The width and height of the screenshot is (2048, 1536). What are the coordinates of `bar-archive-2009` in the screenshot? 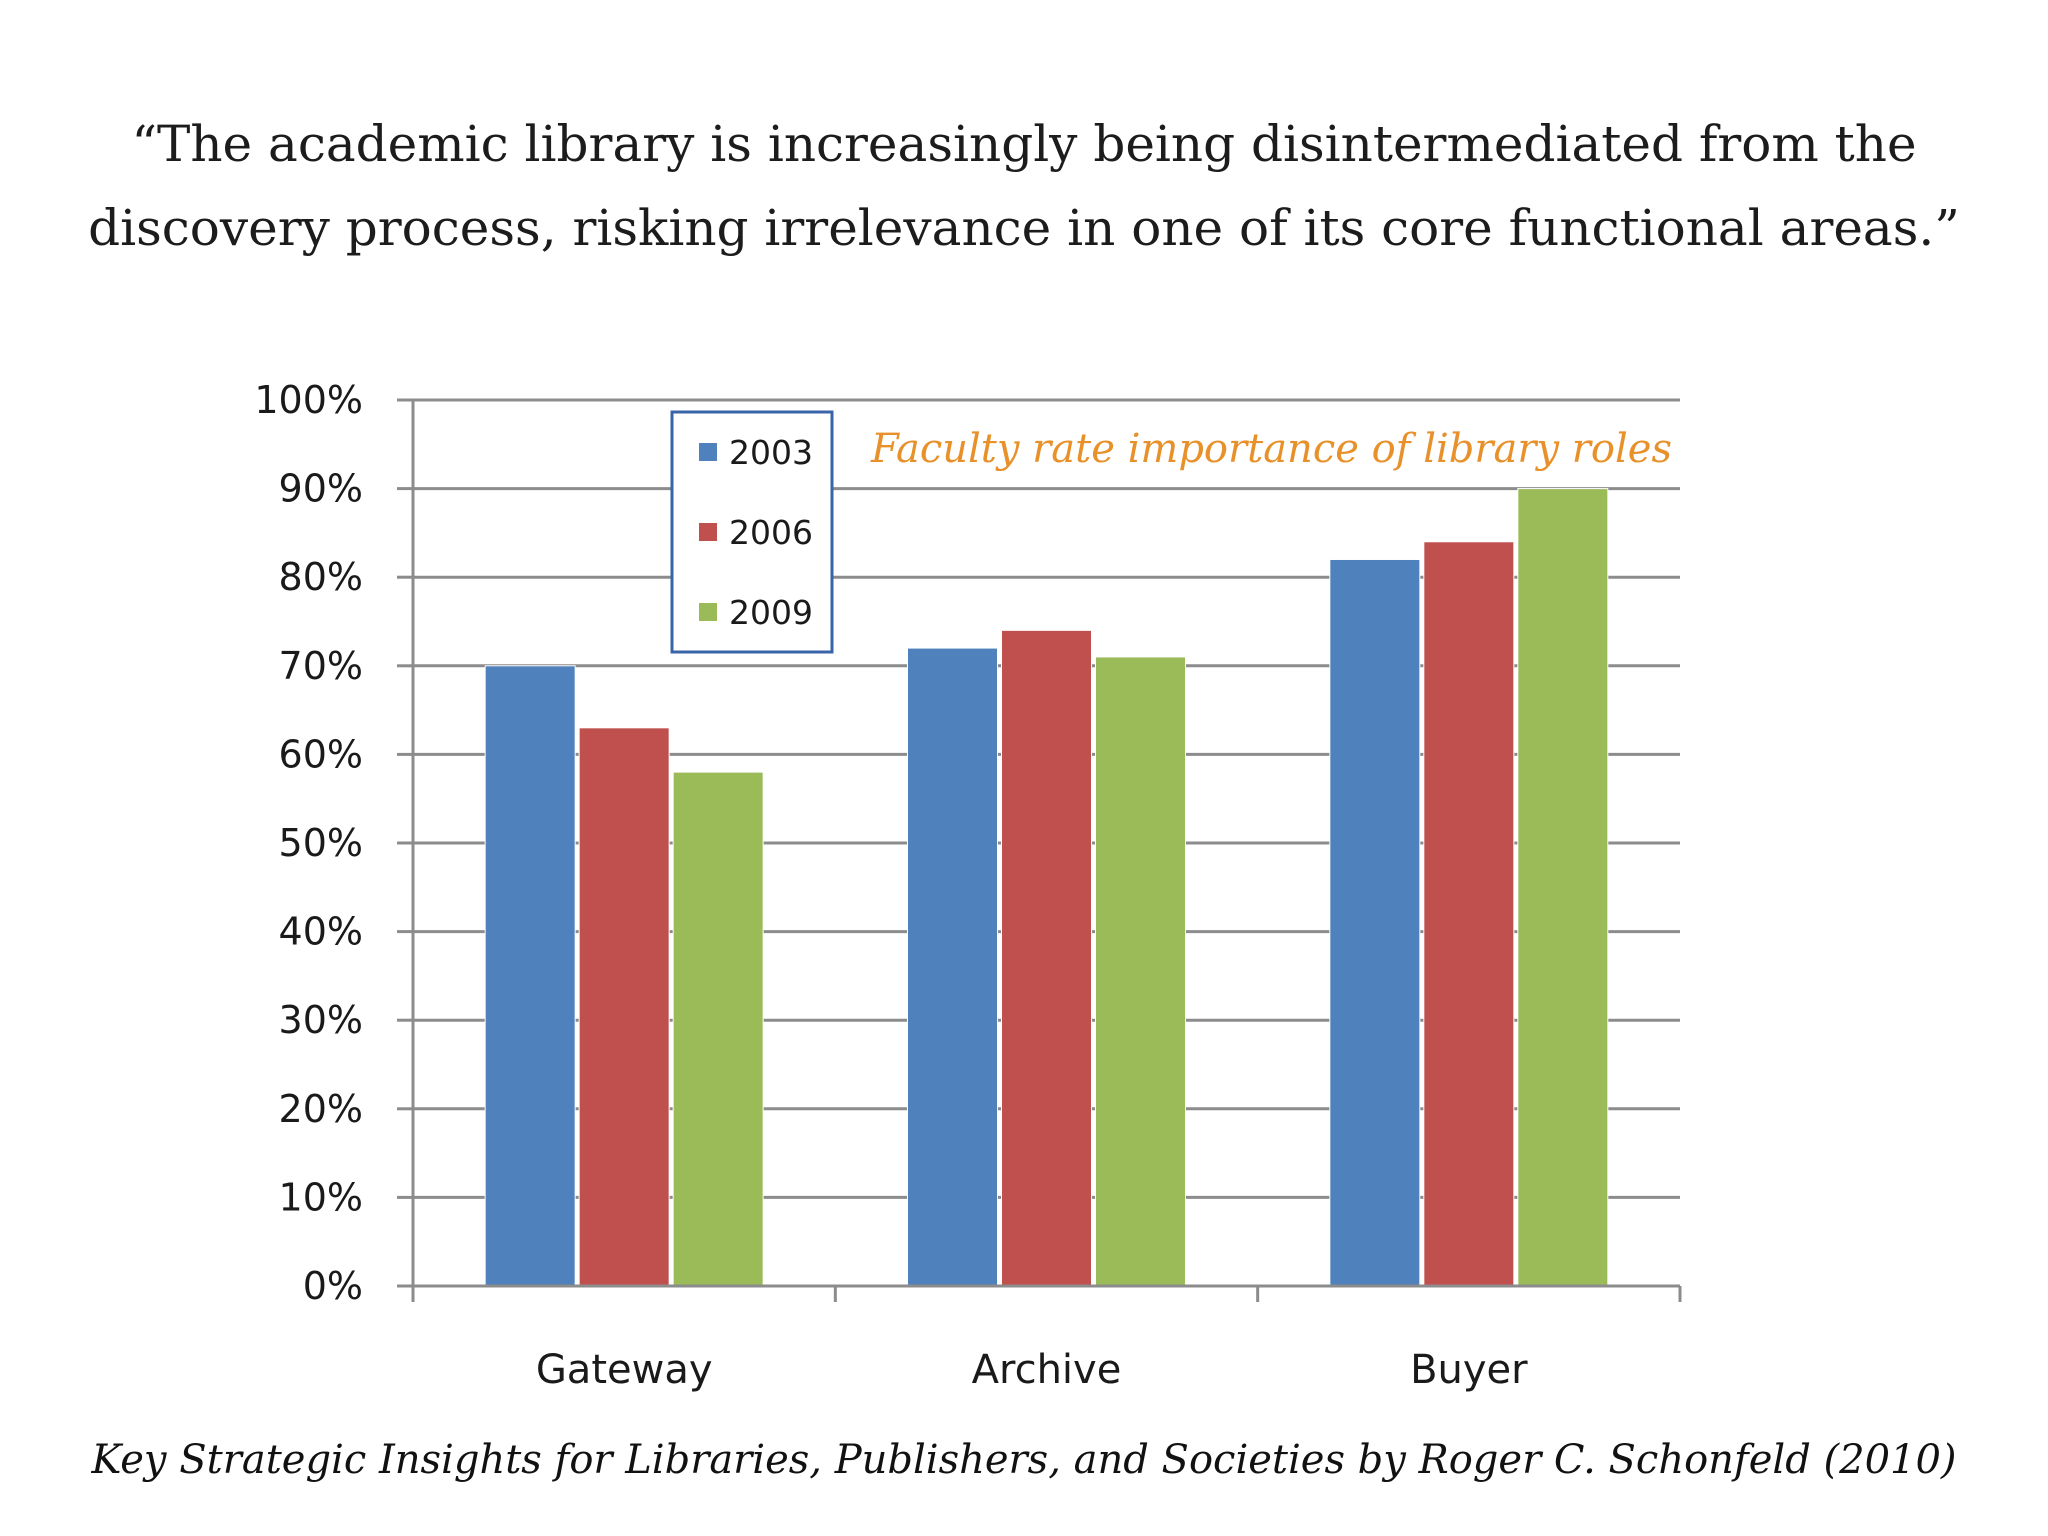 It's located at (1140, 971).